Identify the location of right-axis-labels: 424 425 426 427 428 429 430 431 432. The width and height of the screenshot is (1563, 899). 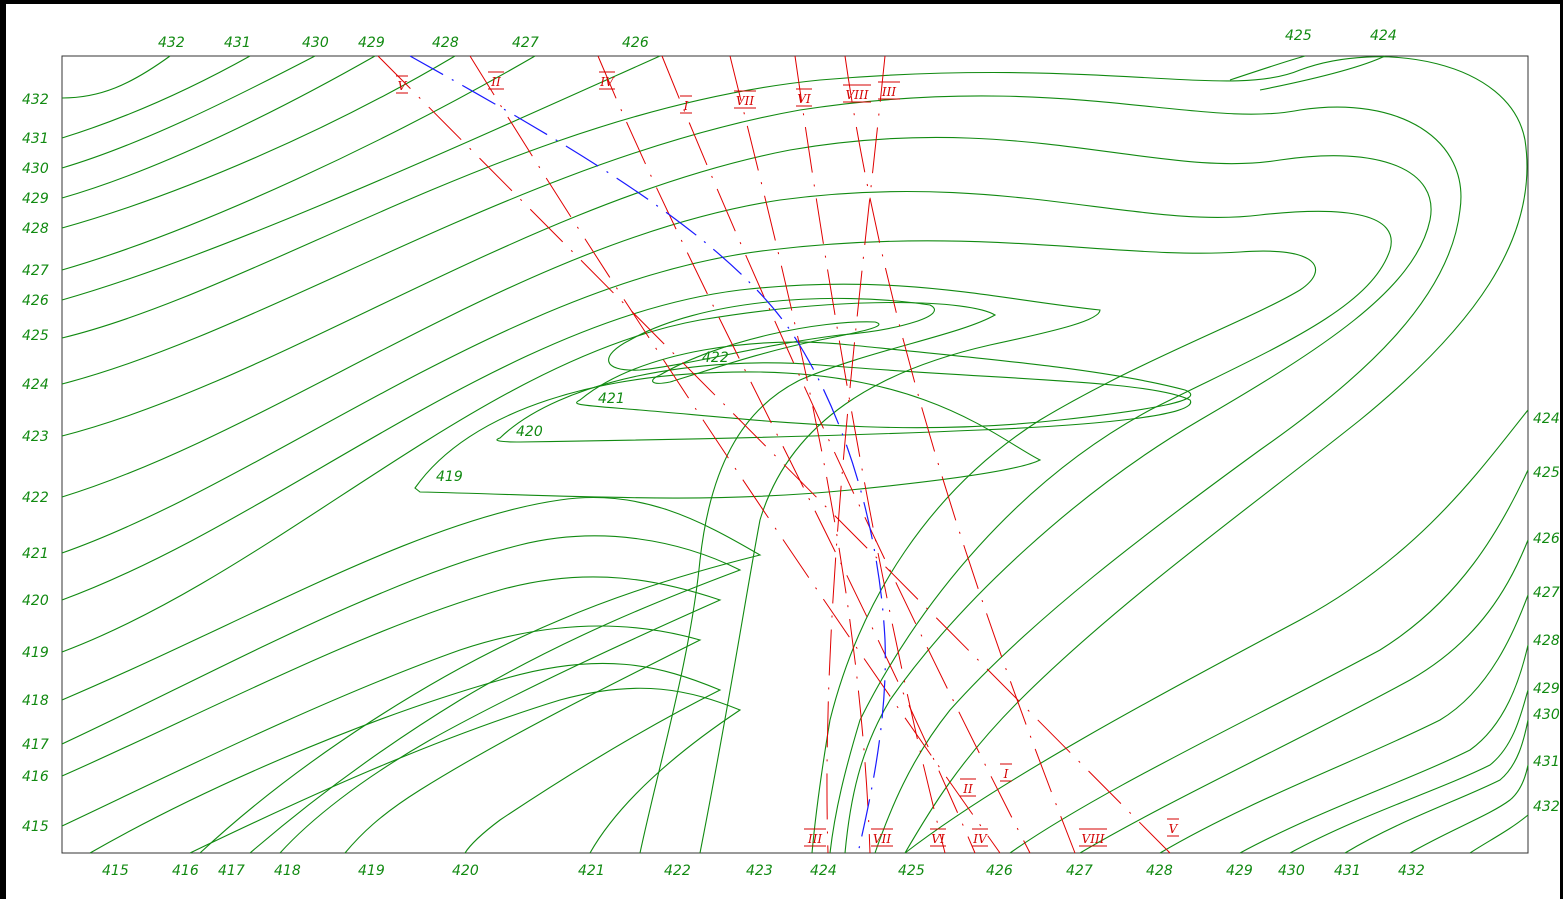
(1546, 613).